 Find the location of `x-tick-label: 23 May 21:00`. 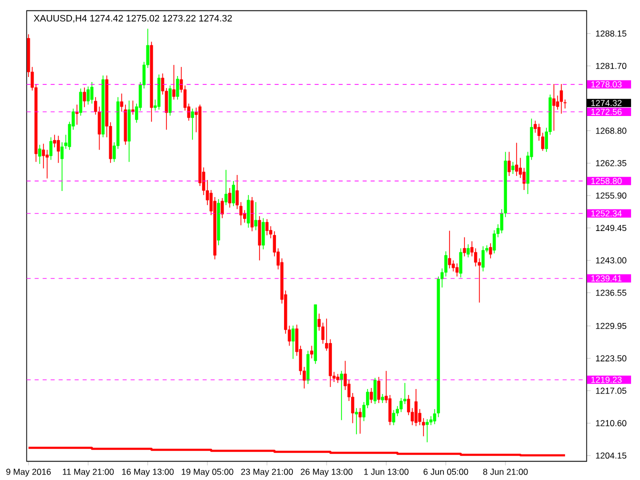

x-tick-label: 23 May 21:00 is located at coordinates (267, 472).